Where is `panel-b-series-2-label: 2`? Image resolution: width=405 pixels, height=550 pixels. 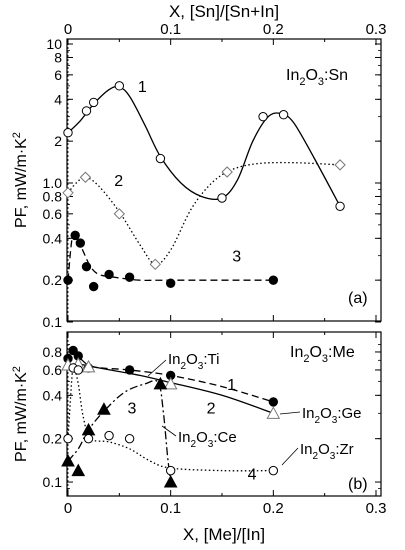 panel-b-series-2-label: 2 is located at coordinates (211, 408).